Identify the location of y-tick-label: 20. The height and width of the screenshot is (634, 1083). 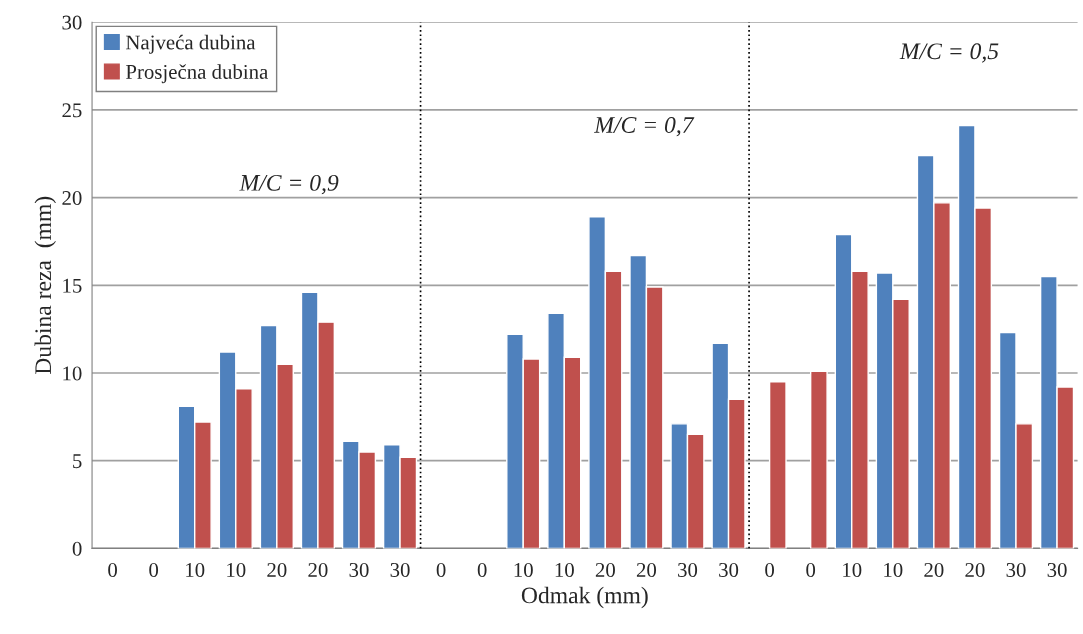
(72, 198).